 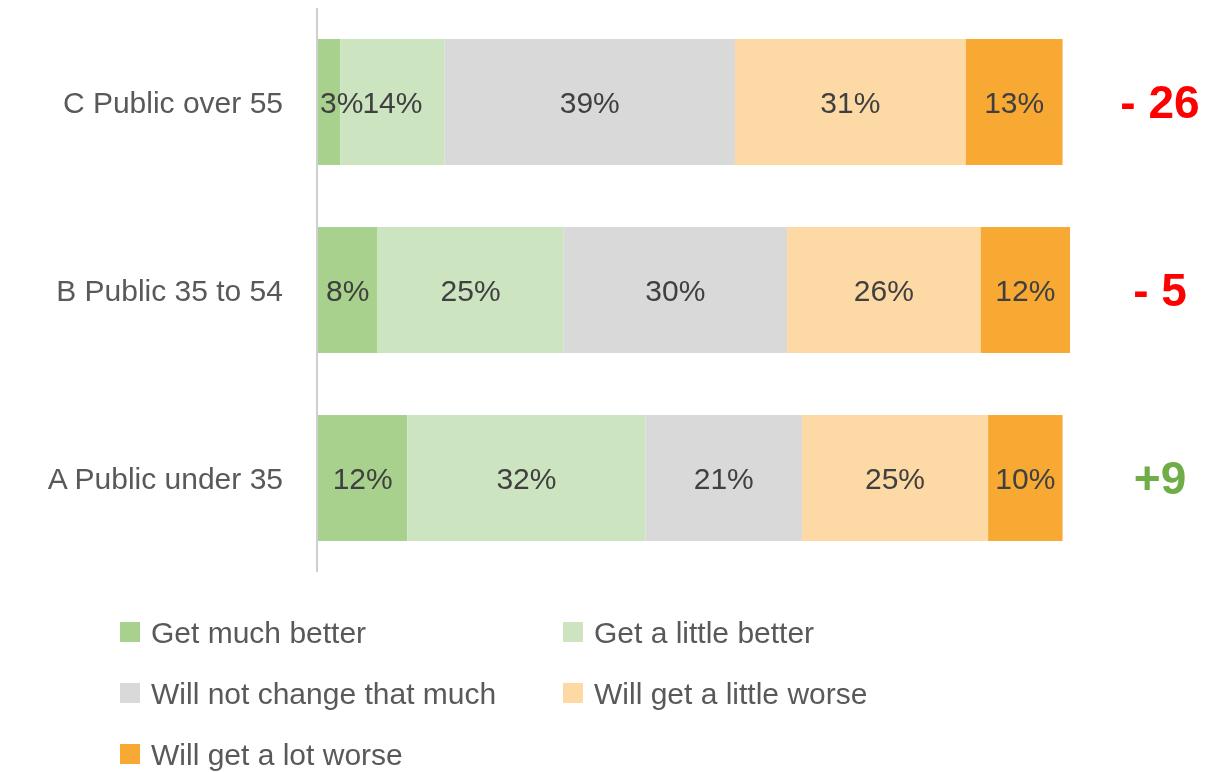 I want to click on data-label: 14%, so click(x=392, y=102).